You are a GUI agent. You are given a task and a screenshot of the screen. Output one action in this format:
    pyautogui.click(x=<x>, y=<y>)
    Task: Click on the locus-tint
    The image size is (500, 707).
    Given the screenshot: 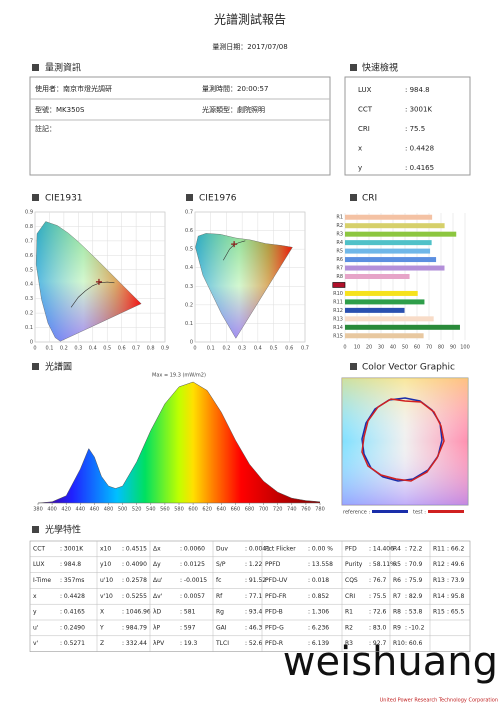 What is the action you would take?
    pyautogui.click(x=244, y=286)
    